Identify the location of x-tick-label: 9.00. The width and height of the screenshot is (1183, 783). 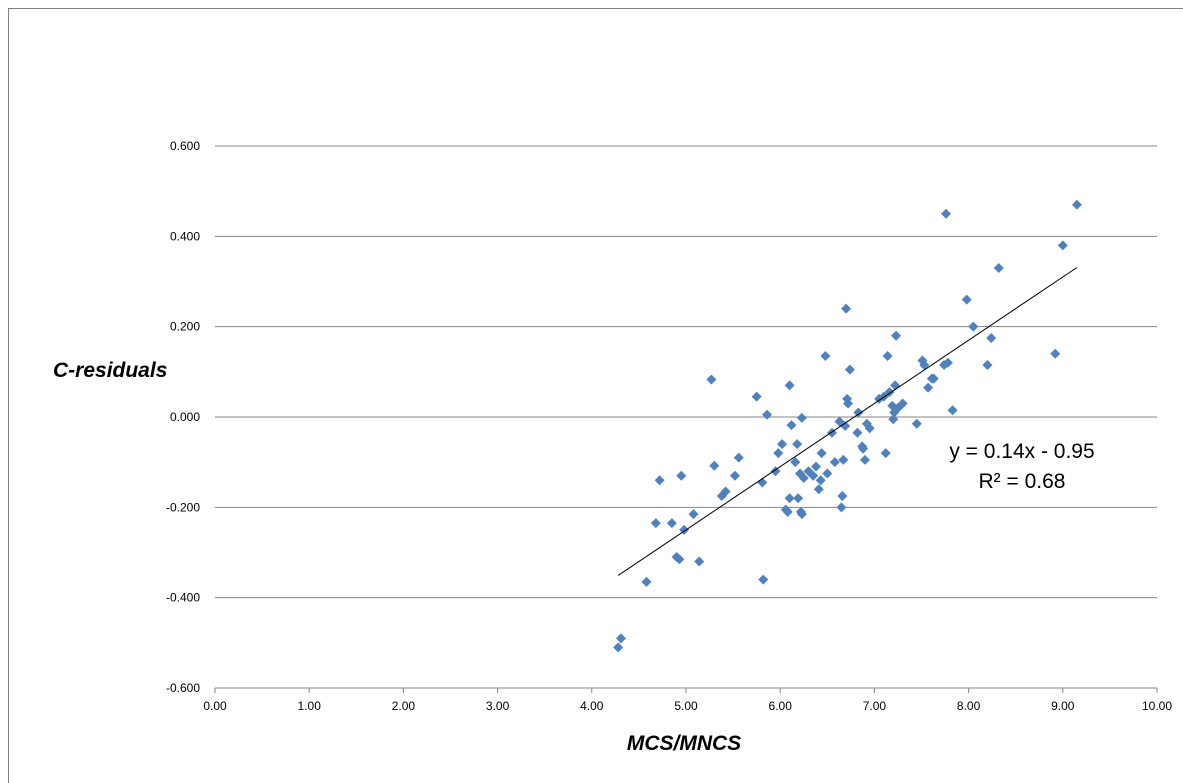
(1063, 706).